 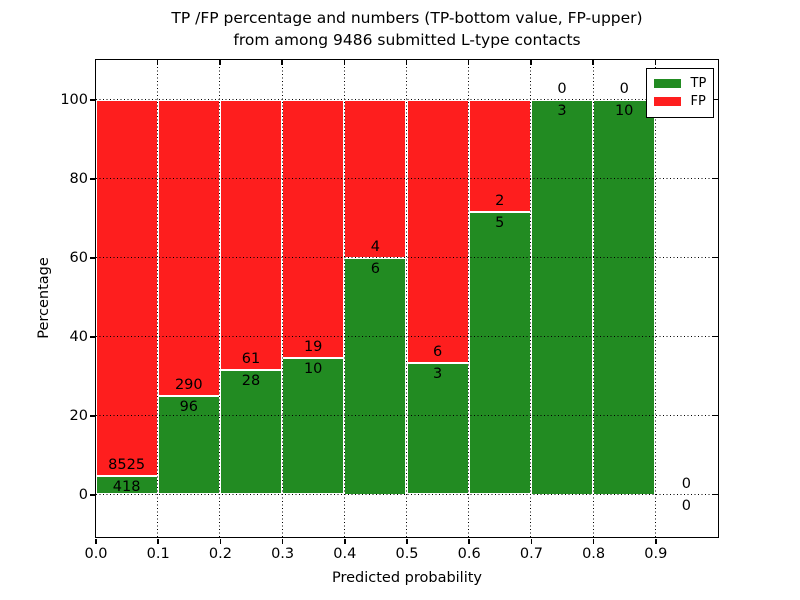 What do you see at coordinates (78, 258) in the screenshot?
I see `y-tick-label: 60` at bounding box center [78, 258].